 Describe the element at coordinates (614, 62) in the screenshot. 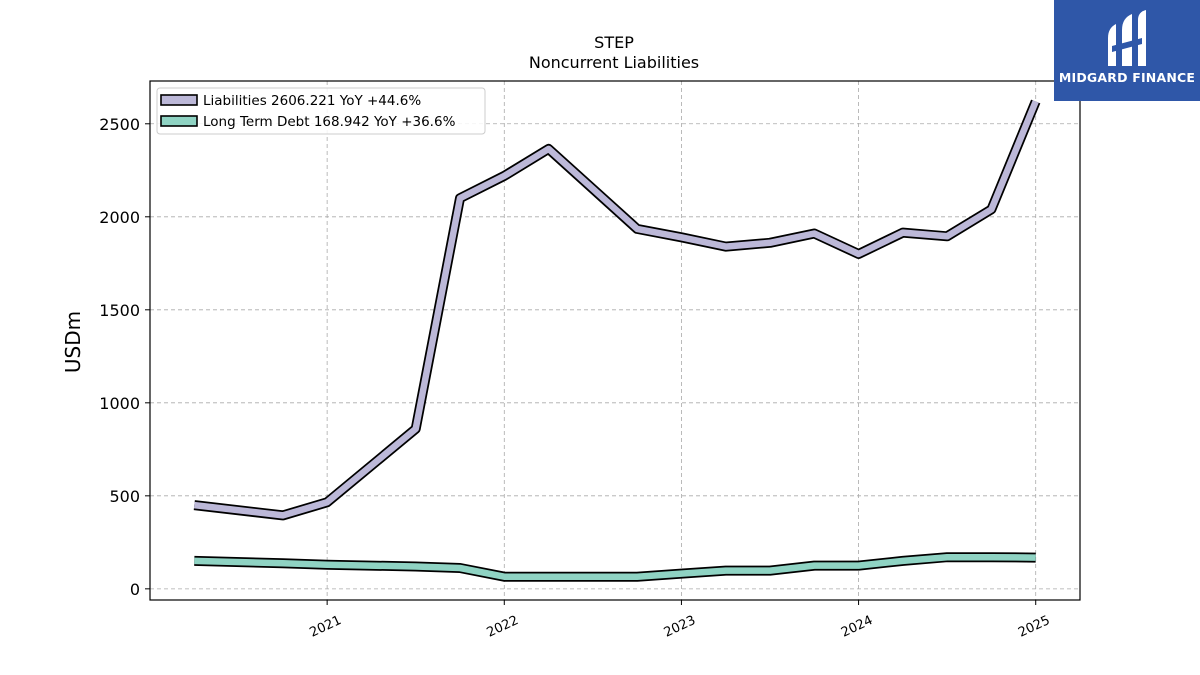

I see `chart-subtitle: Noncurrent Liabilities` at that location.